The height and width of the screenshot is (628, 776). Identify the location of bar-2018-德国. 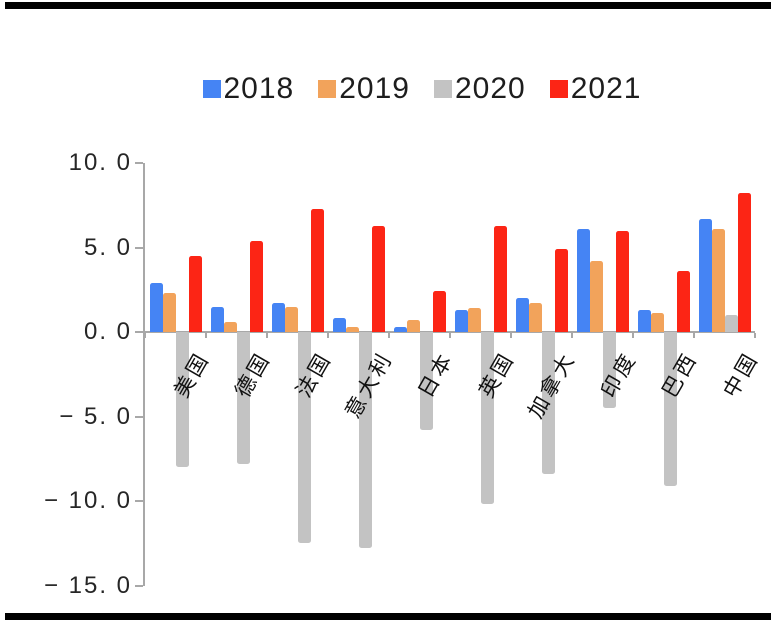
(217, 319).